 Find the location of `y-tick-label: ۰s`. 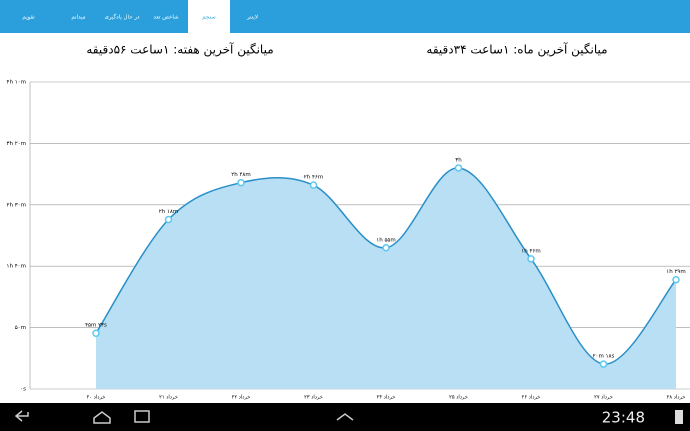

y-tick-label: ۰s is located at coordinates (23, 390).